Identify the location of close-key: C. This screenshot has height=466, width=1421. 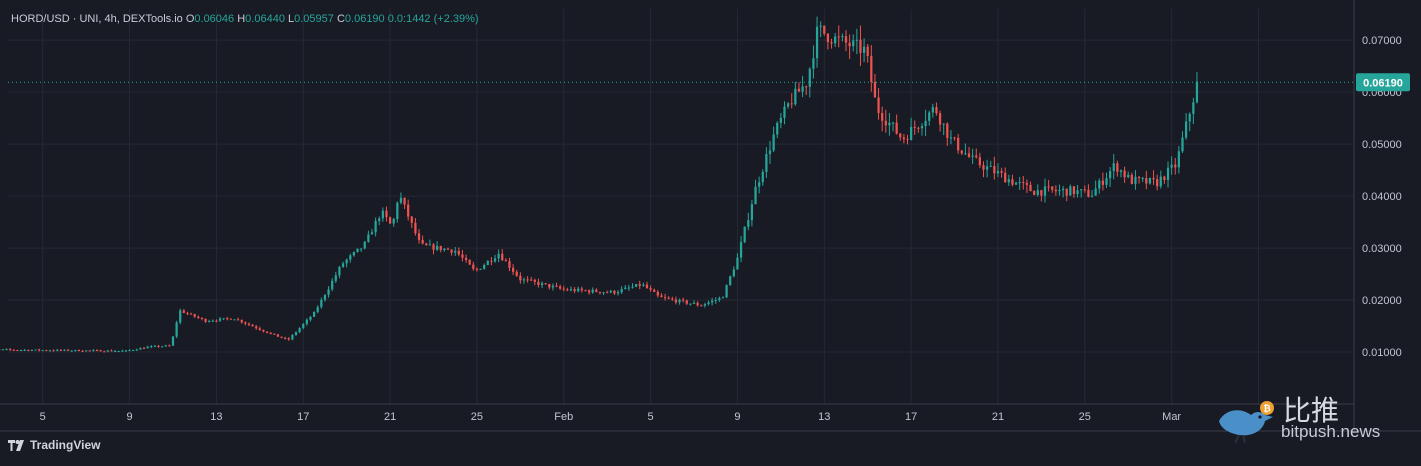
(341, 19).